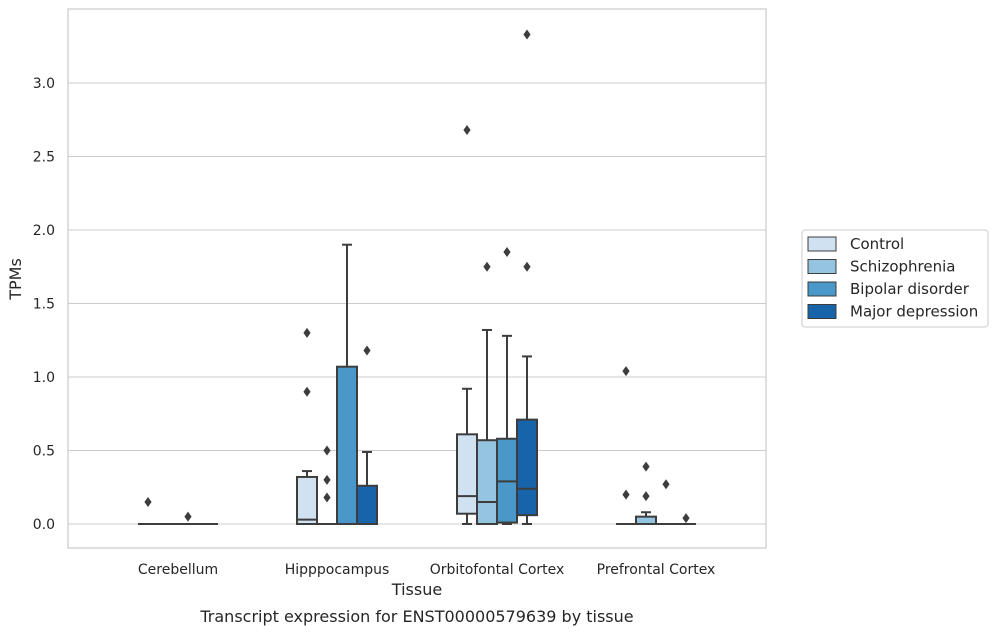 The image size is (997, 634). What do you see at coordinates (44, 84) in the screenshot?
I see `y-tick-label: 3.0` at bounding box center [44, 84].